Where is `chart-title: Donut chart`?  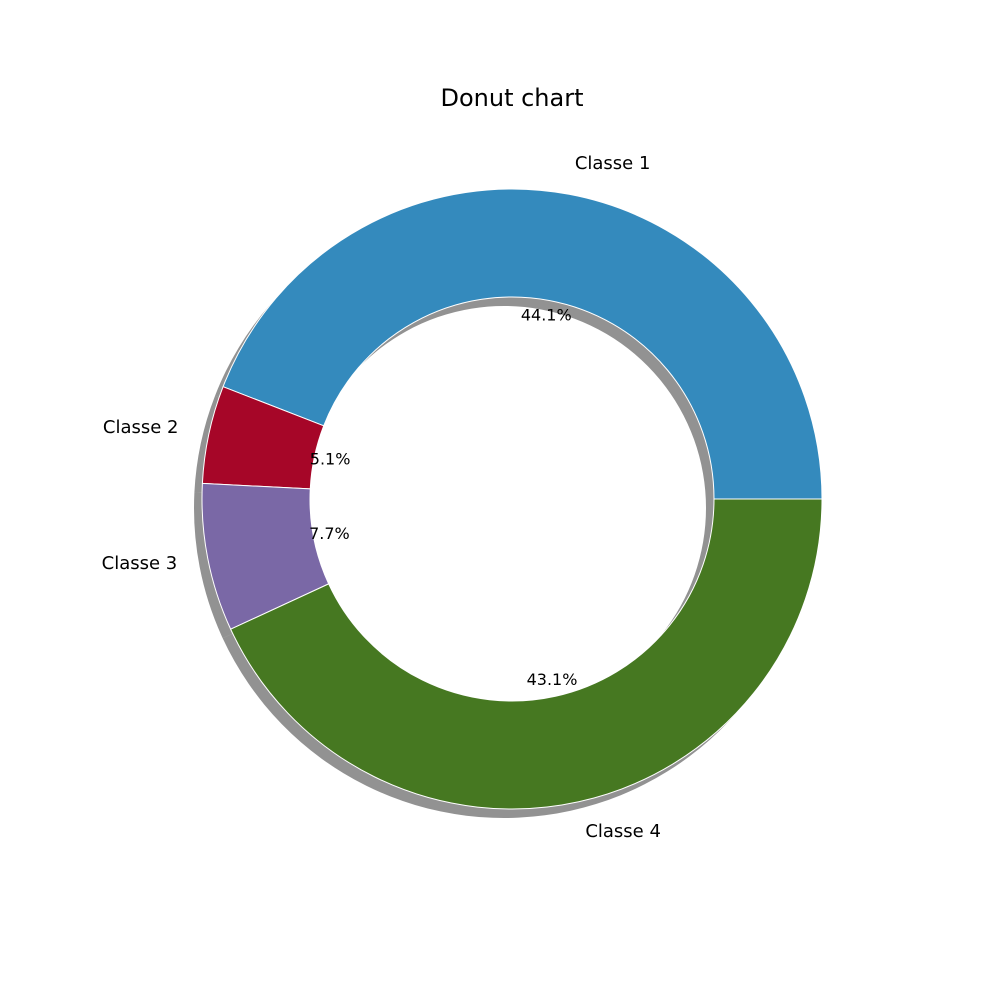
chart-title: Donut chart is located at coordinates (511, 98).